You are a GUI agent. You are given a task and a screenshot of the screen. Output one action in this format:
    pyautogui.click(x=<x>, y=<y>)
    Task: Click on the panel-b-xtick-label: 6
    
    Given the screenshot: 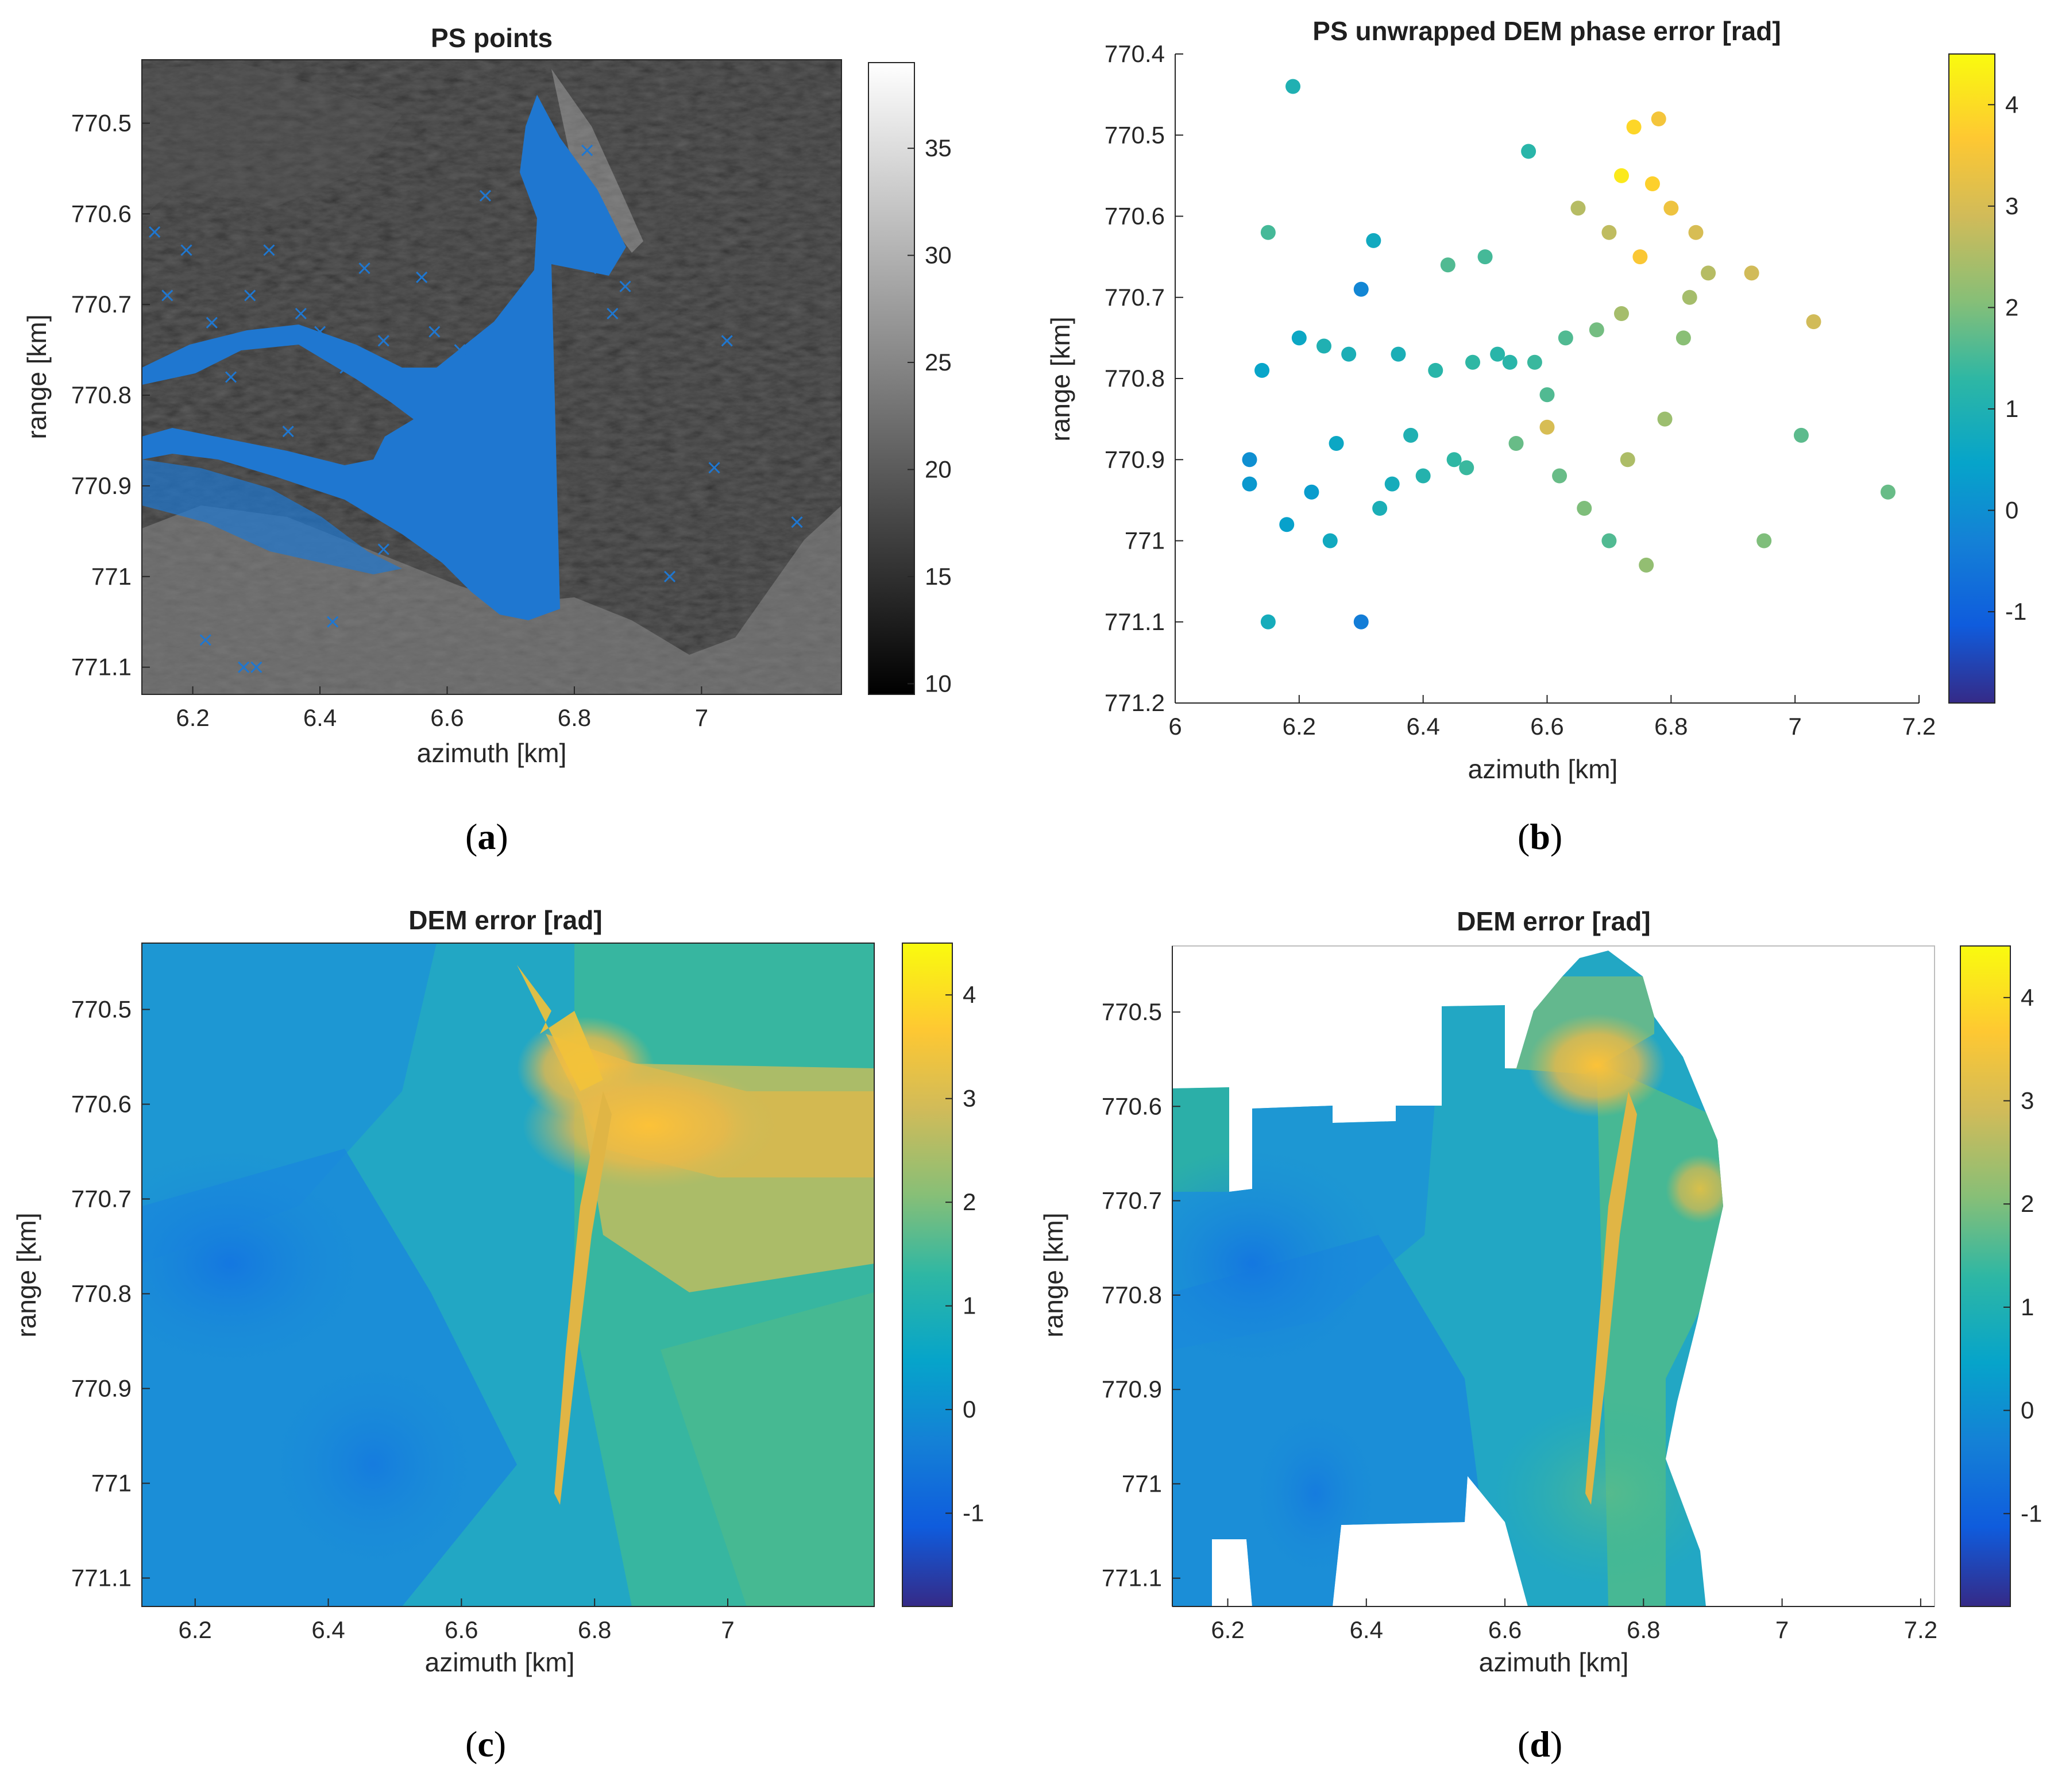 What is the action you would take?
    pyautogui.click(x=1175, y=726)
    